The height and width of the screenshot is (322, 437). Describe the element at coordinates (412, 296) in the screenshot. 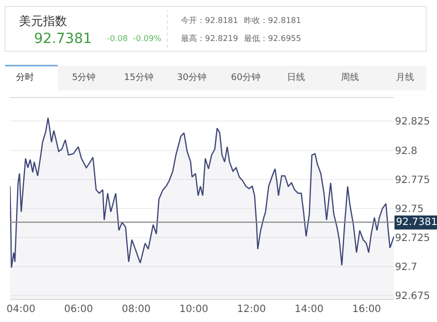

I see `y-tick-label: 92.675` at that location.